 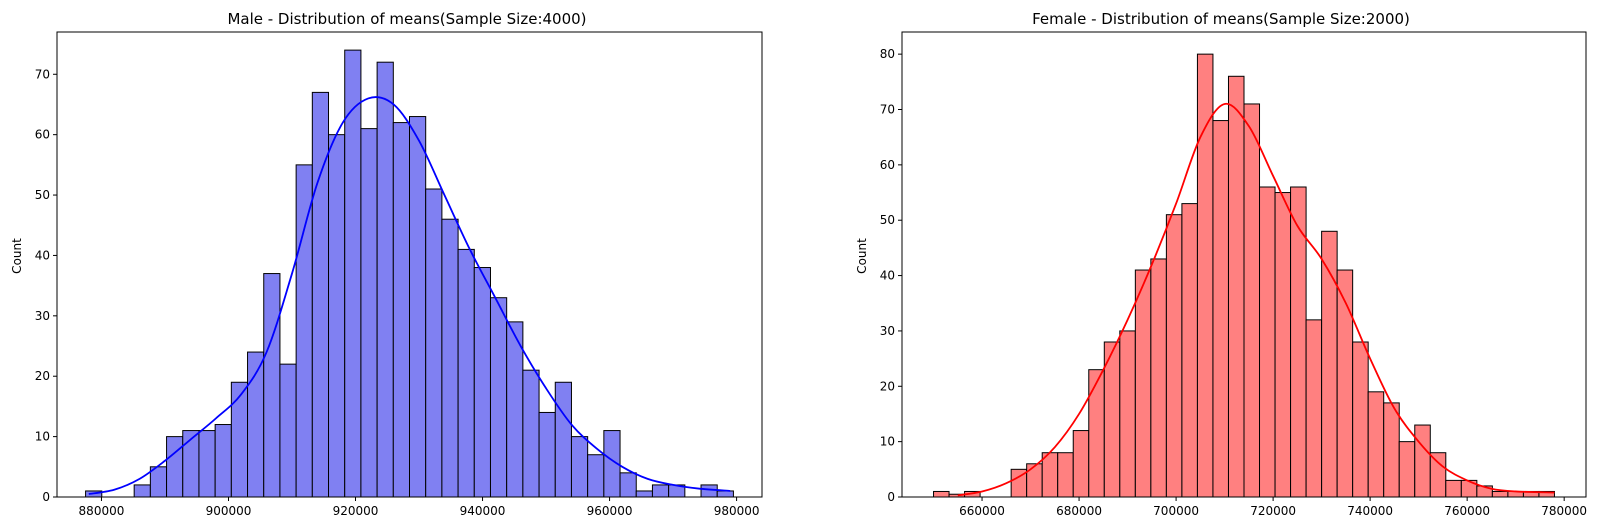 I want to click on female-x-tick-label: 740000, so click(x=1370, y=511).